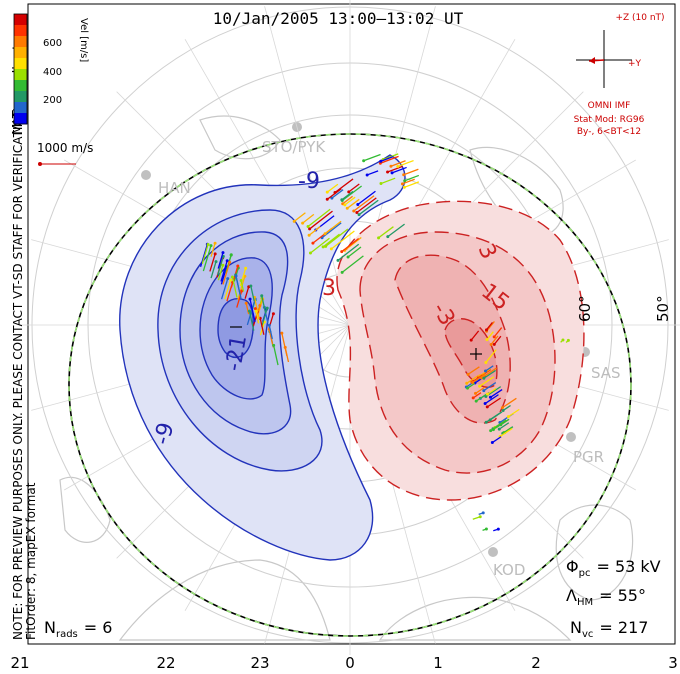 The width and height of the screenshot is (680, 674). Describe the element at coordinates (52, 43) in the screenshot. I see `vel-tick-600: 600` at that location.